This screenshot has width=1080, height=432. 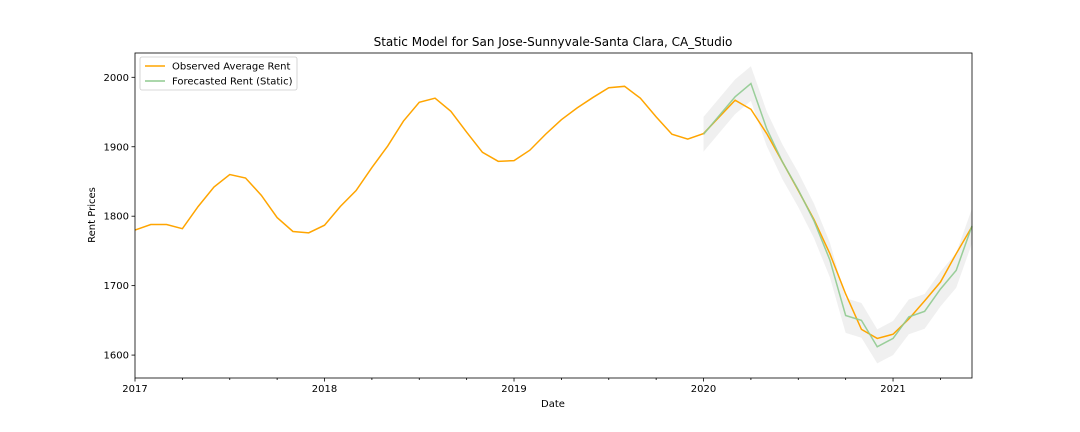 What do you see at coordinates (116, 78) in the screenshot?
I see `y-tick-label: 2000` at bounding box center [116, 78].